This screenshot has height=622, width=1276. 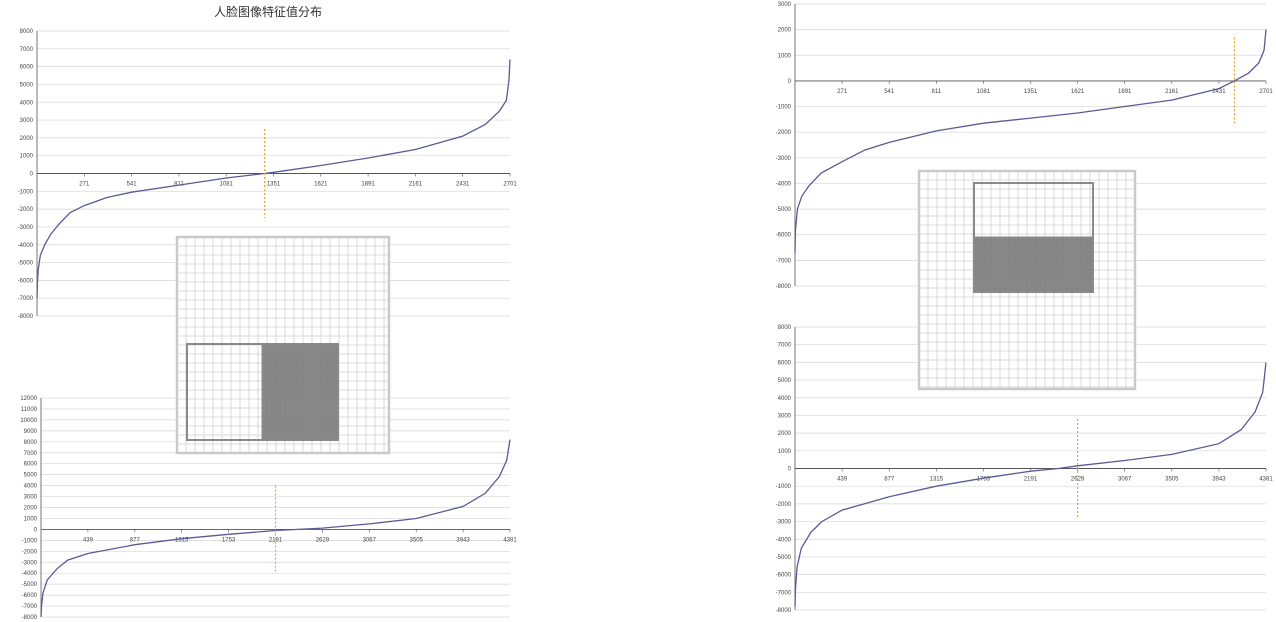 I want to click on haar-left-illustration, so click(x=283, y=345).